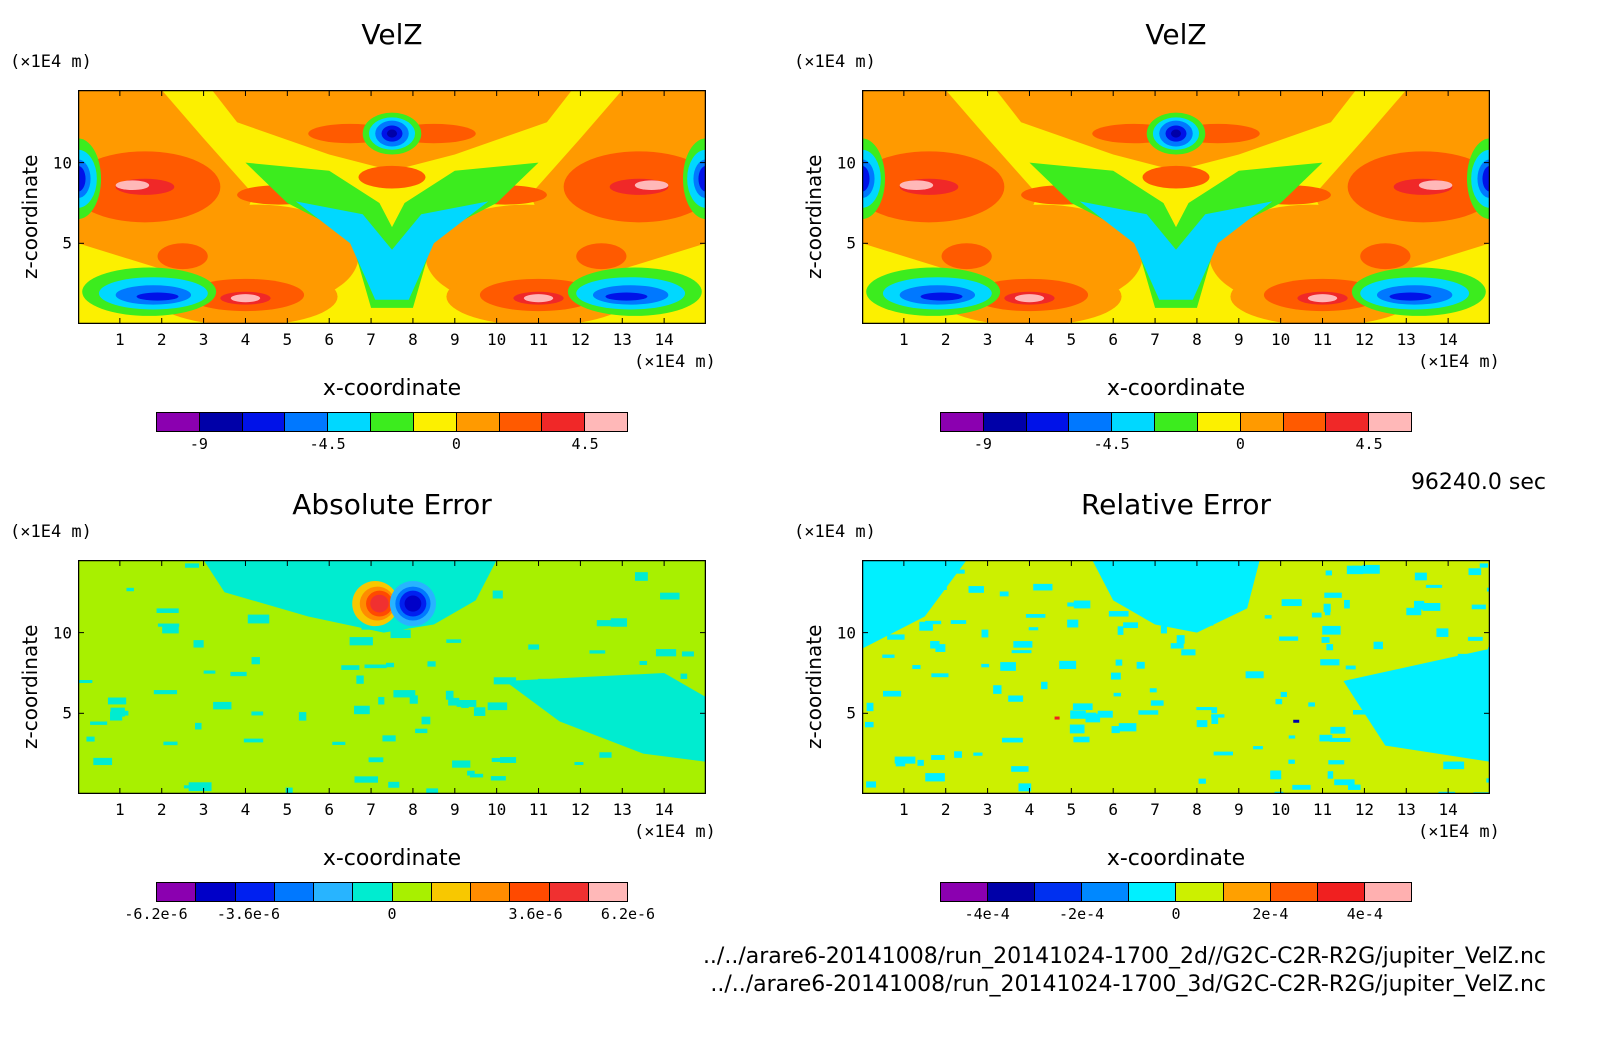 The width and height of the screenshot is (1604, 1054). What do you see at coordinates (916, 185) in the screenshot?
I see `blob-pink-left` at bounding box center [916, 185].